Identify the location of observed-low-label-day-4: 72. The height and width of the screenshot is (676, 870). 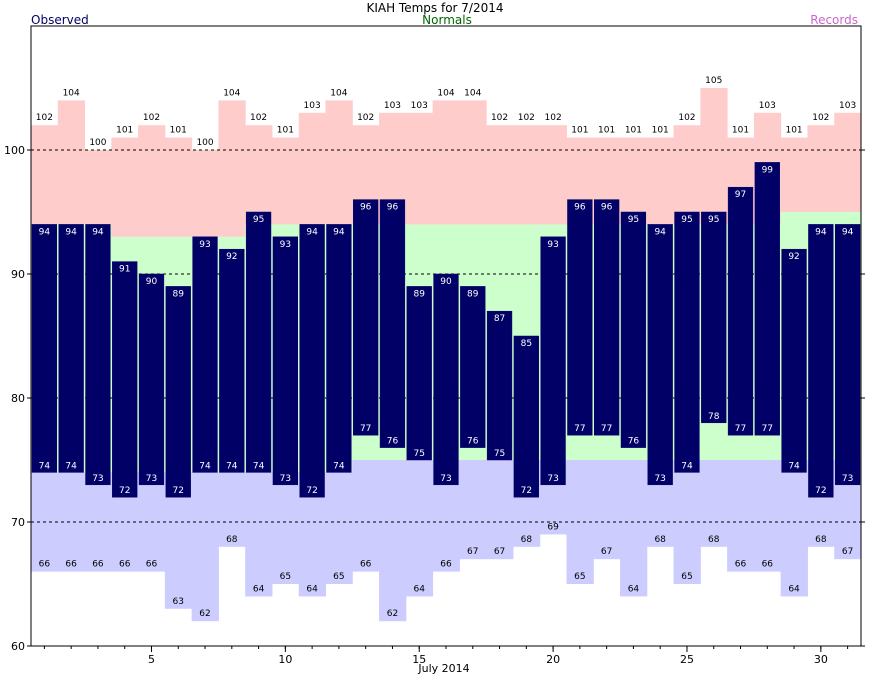
(124, 491).